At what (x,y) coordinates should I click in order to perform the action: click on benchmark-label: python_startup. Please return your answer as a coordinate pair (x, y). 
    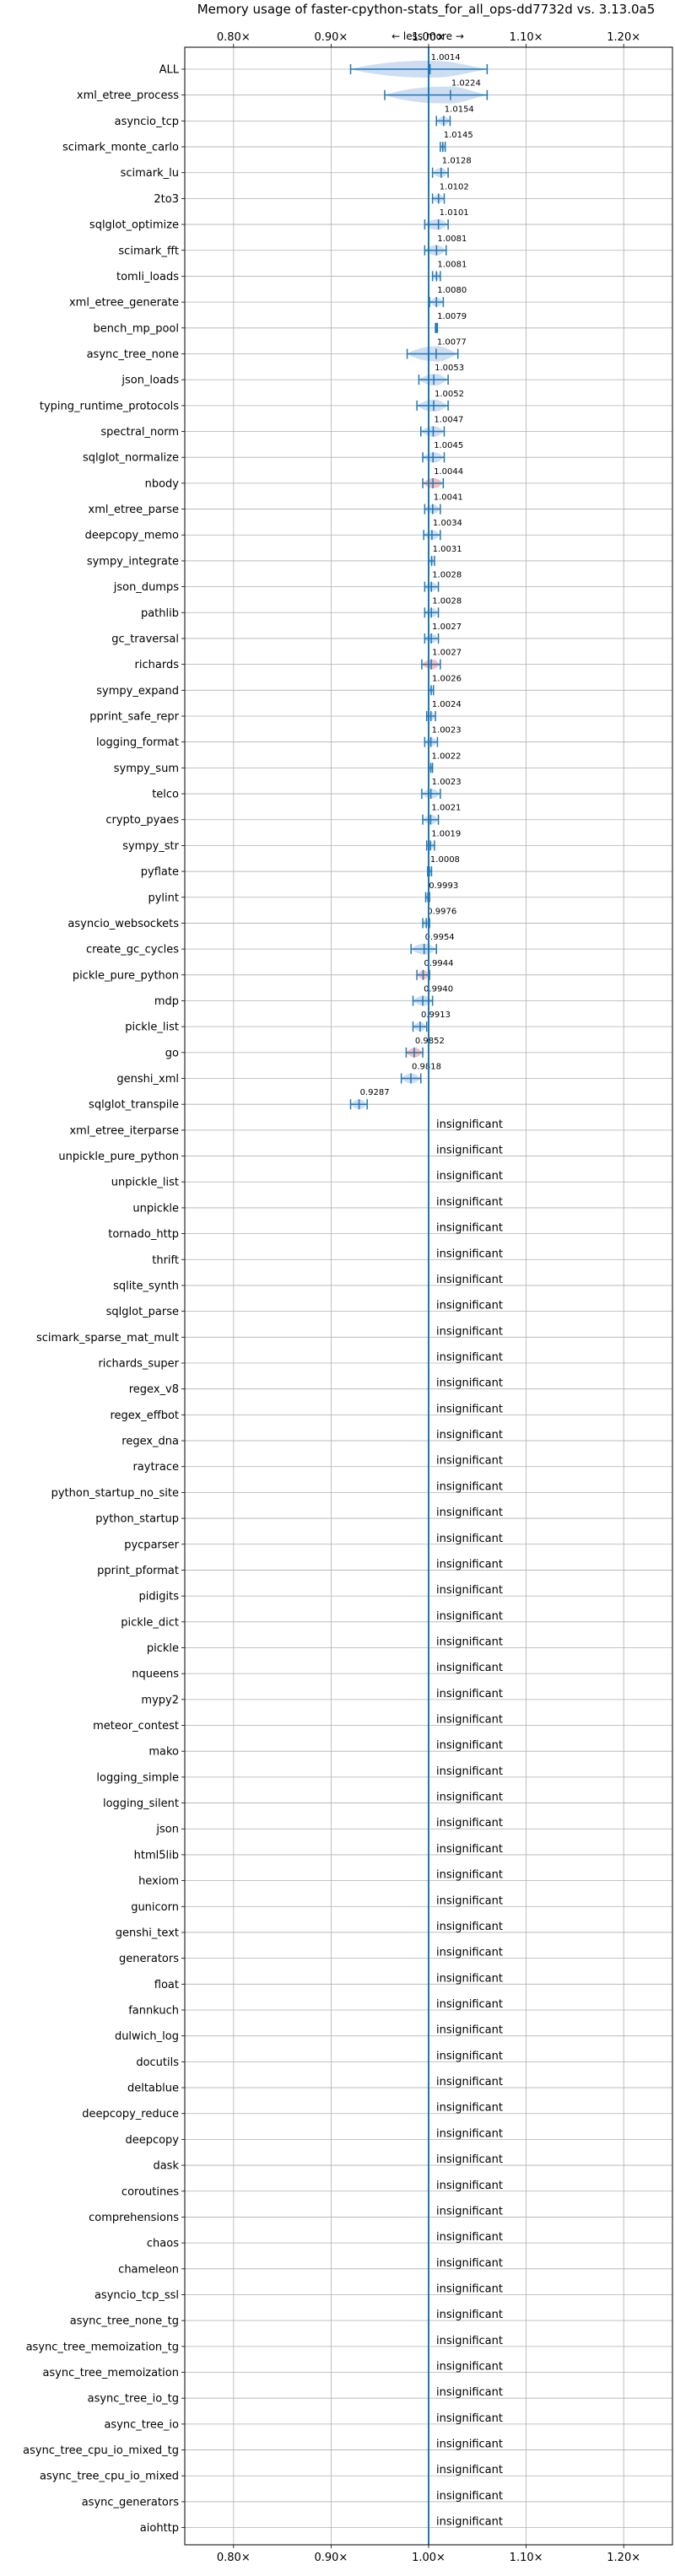
    Looking at the image, I should click on (137, 1519).